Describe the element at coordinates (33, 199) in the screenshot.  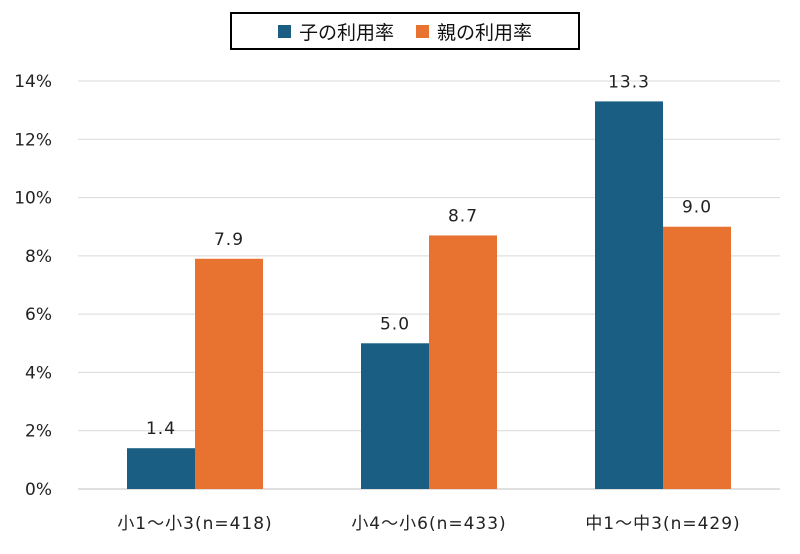
I see `y-tick-label: 10%` at that location.